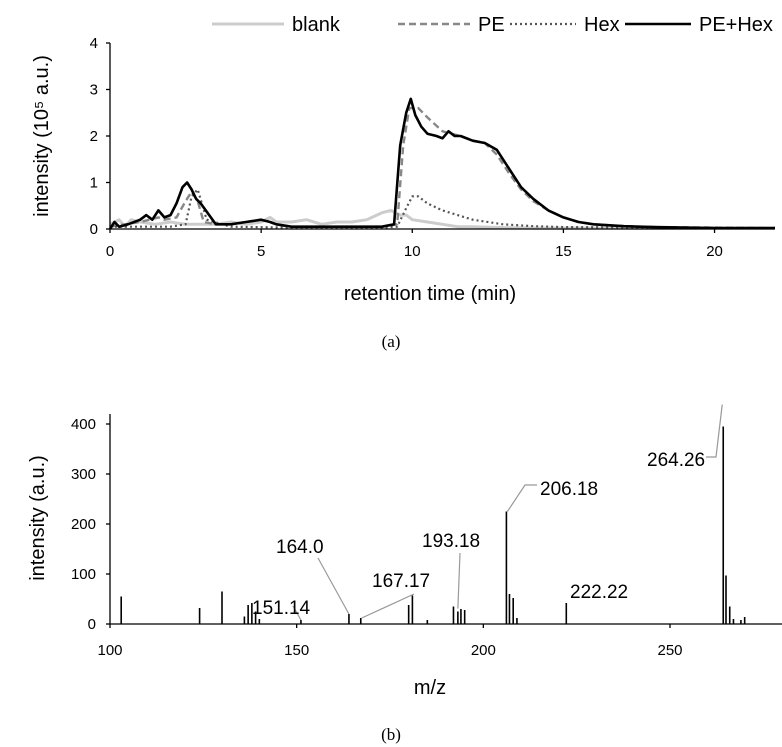 The width and height of the screenshot is (782, 747). Describe the element at coordinates (430, 294) in the screenshot. I see `chromatogram-x-axis-title: retention time (min)` at that location.